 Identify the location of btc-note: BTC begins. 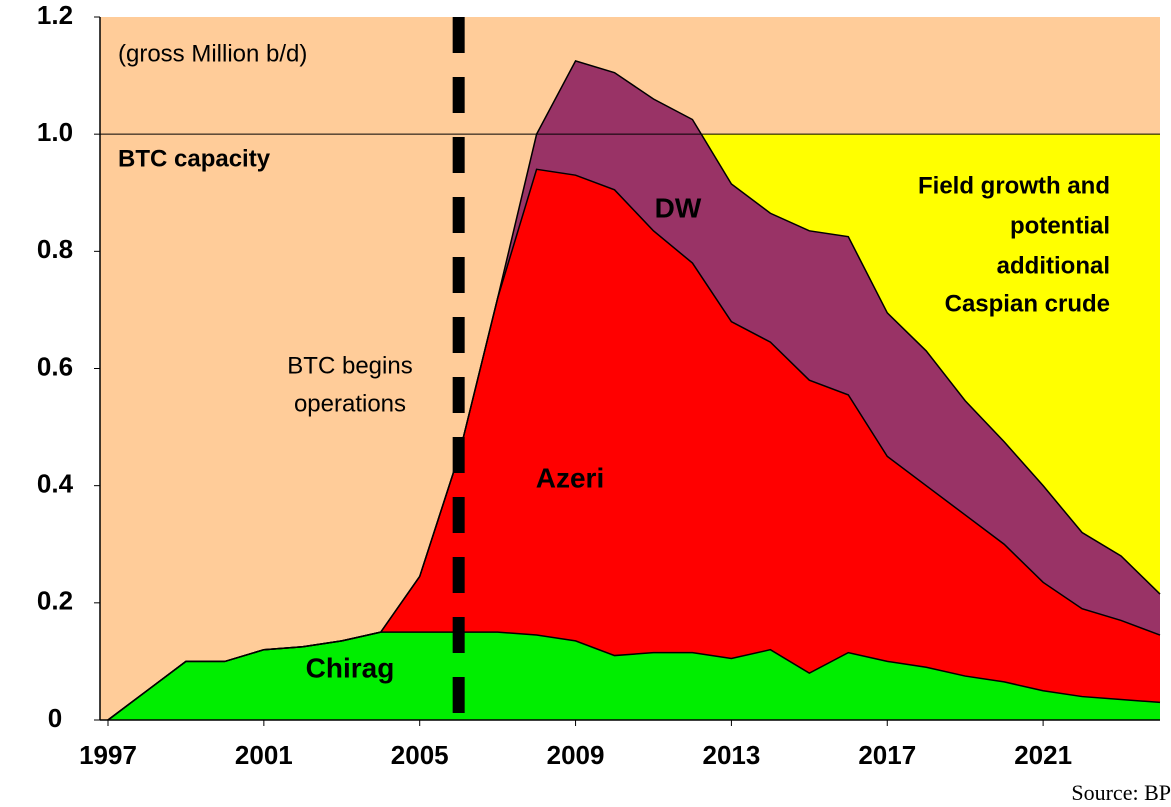
(349, 365).